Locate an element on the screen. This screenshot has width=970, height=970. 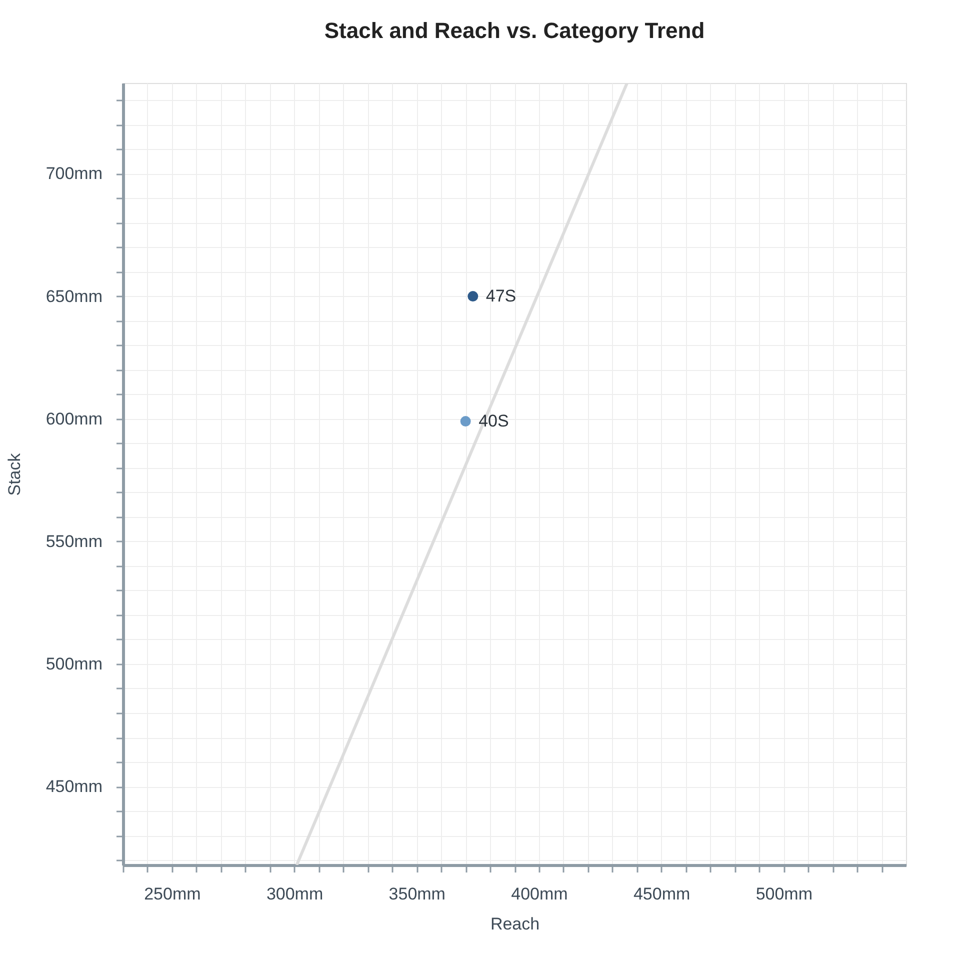
x-tick-label: 400mm is located at coordinates (539, 894).